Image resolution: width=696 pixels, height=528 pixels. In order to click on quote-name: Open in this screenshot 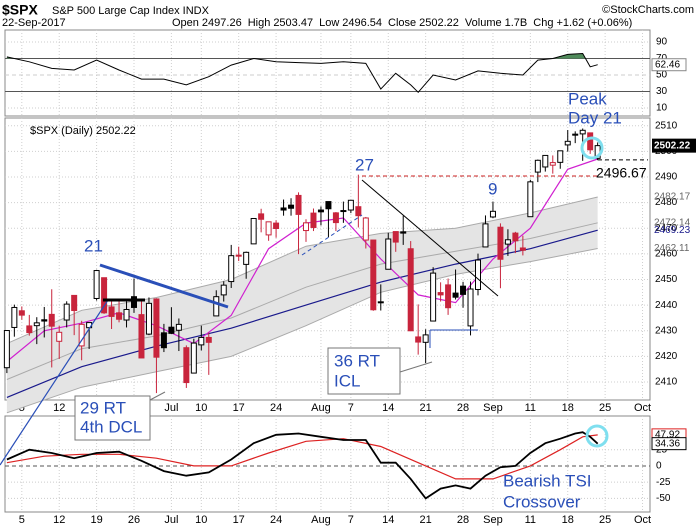, I will do `click(185, 23)`.